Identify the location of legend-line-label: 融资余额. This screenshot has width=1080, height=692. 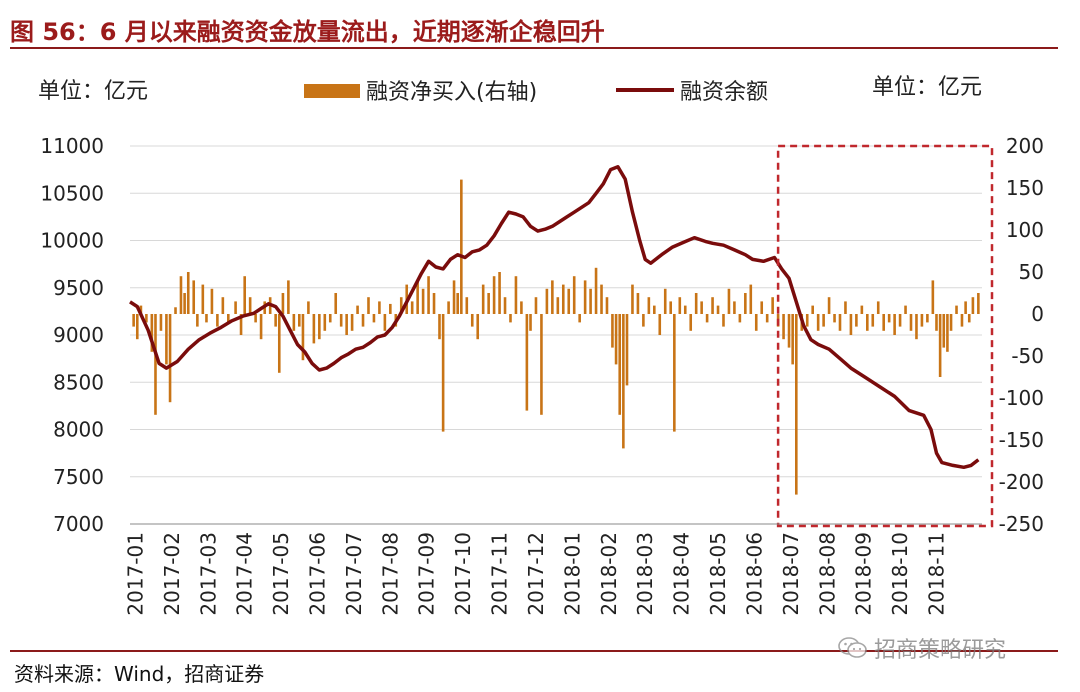
(724, 92).